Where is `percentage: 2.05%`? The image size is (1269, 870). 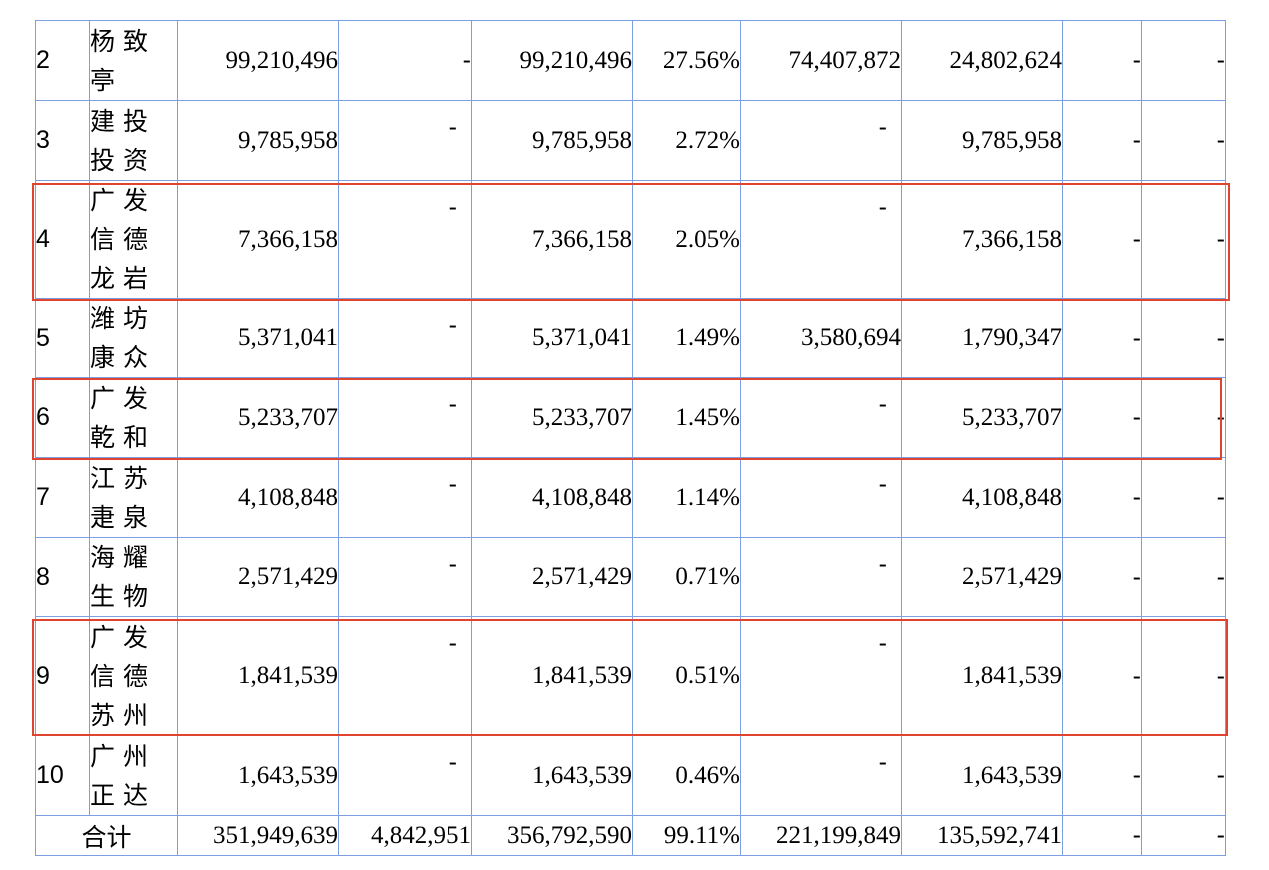 percentage: 2.05% is located at coordinates (686, 239).